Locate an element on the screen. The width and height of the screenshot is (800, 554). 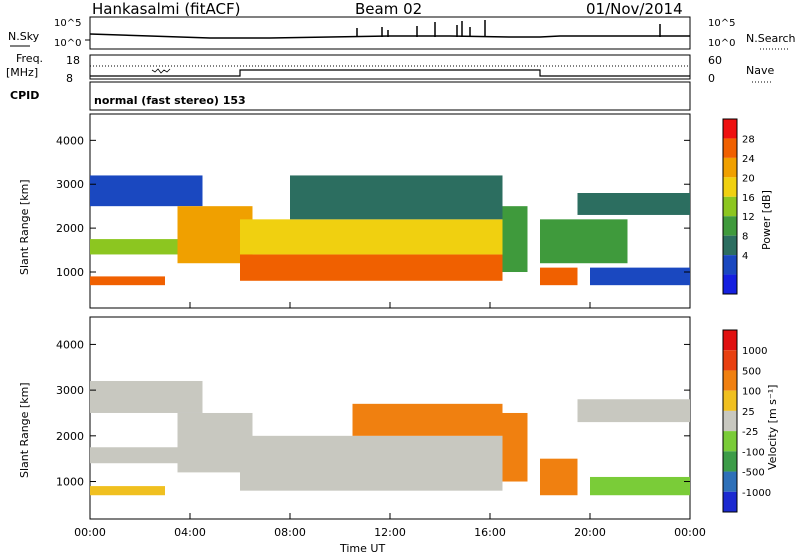
nsearch-spikes is located at coordinates (508, 28).